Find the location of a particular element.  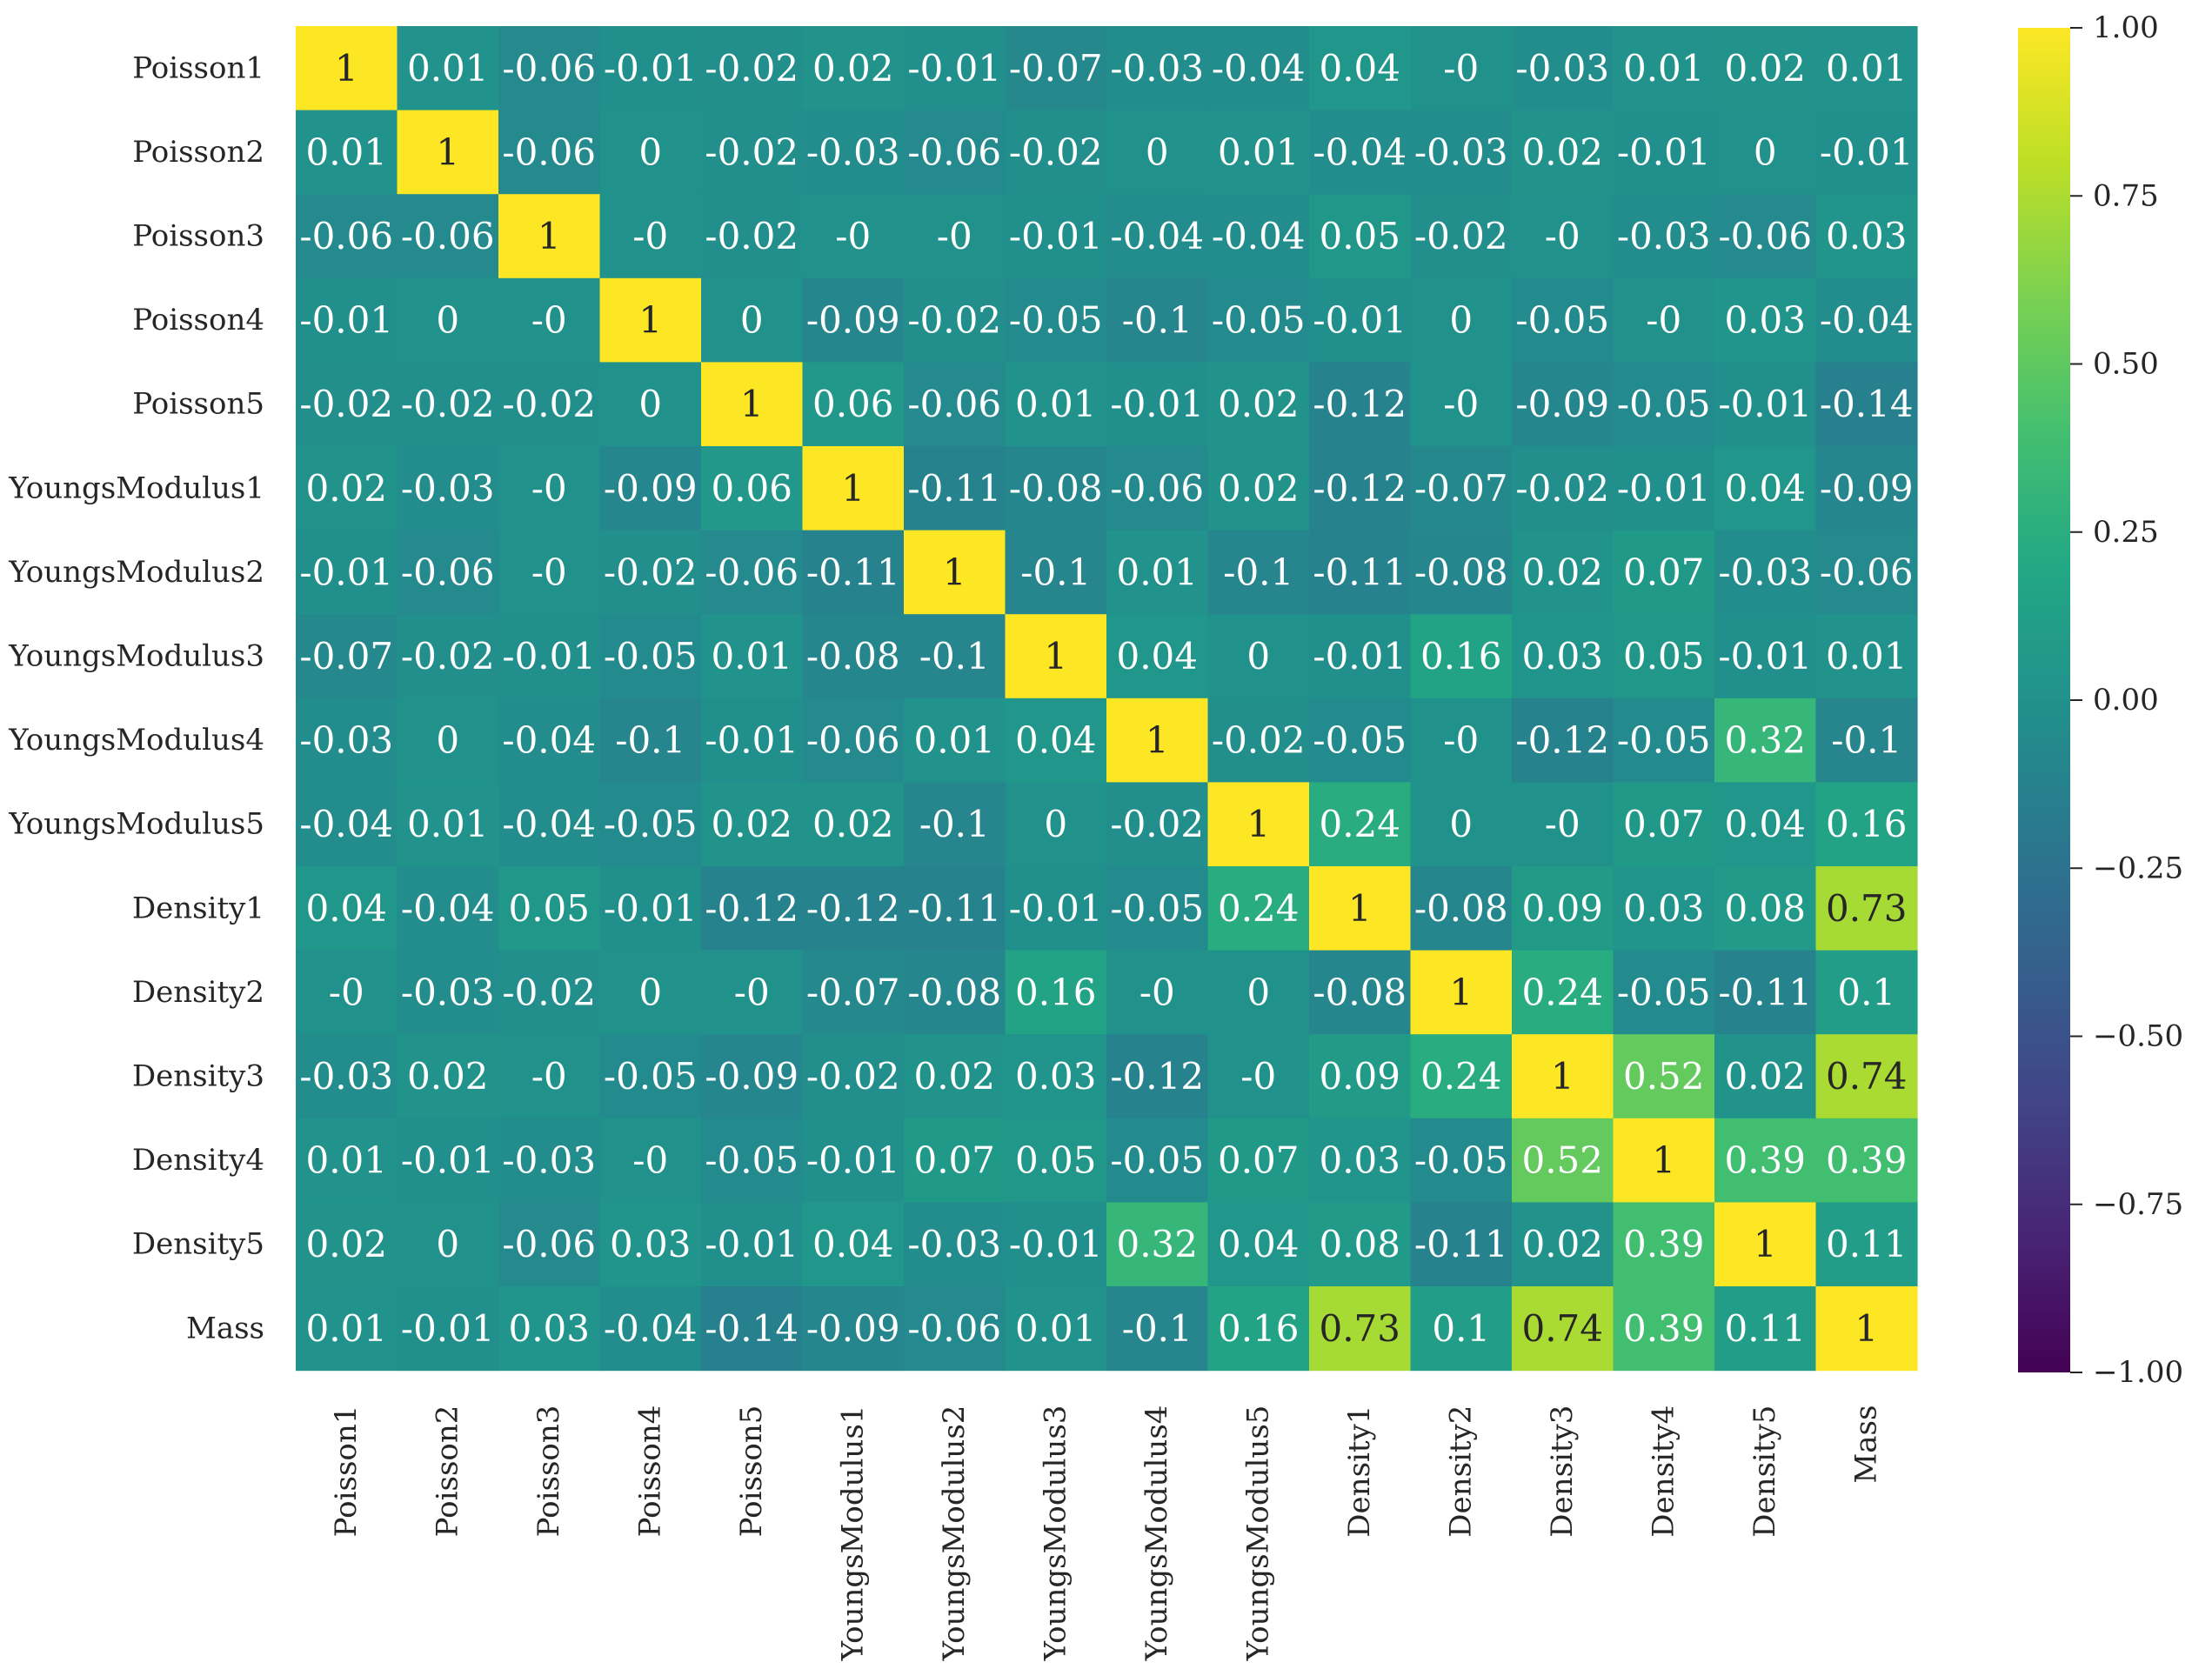

heatmap-cell-poisson5-poisson2 is located at coordinates (448, 404).